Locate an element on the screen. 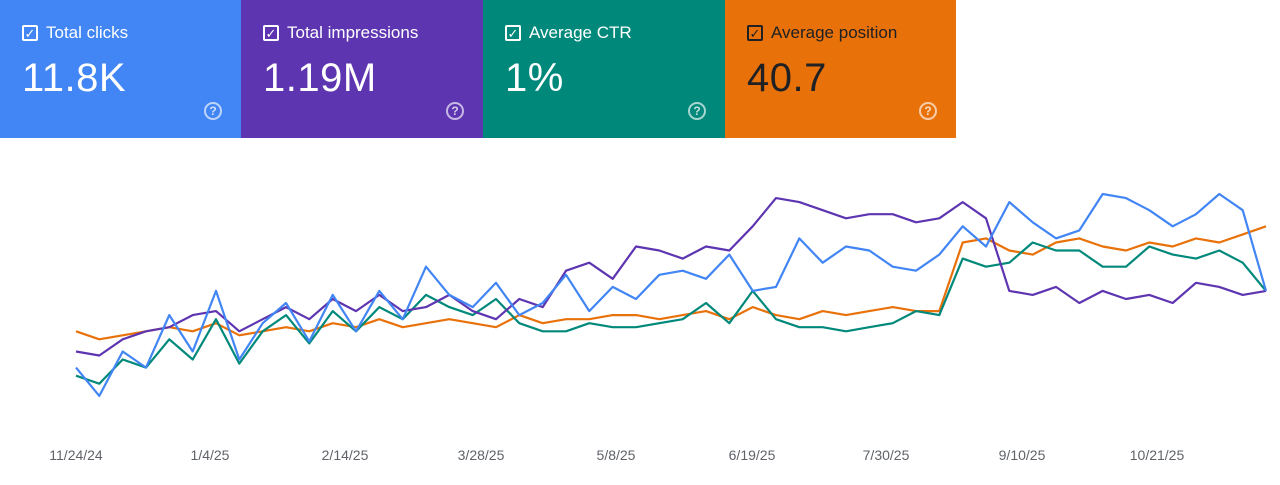 The height and width of the screenshot is (485, 1280). x-tick-label: 9/10/25 is located at coordinates (1022, 455).